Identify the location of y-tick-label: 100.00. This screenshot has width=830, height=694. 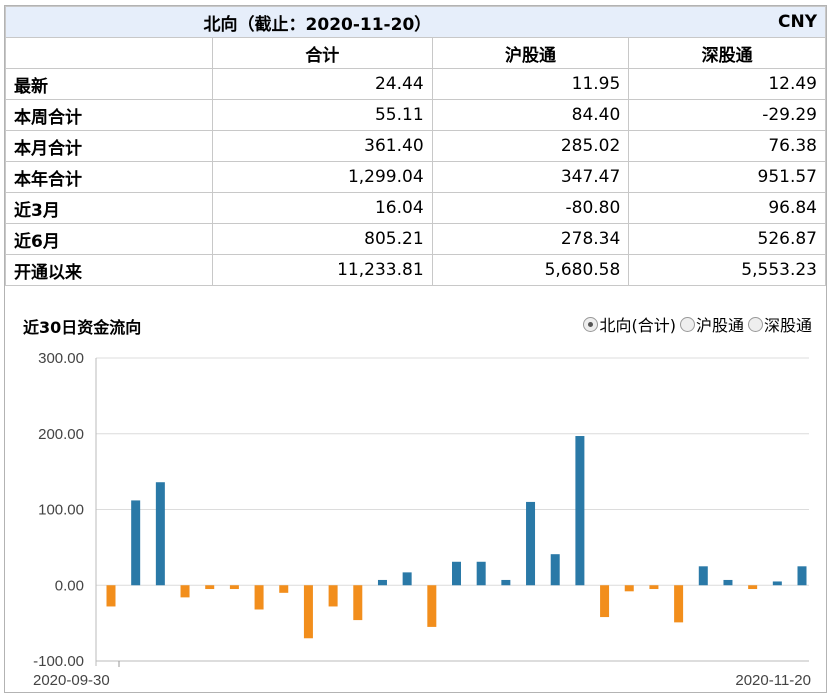
(61, 510).